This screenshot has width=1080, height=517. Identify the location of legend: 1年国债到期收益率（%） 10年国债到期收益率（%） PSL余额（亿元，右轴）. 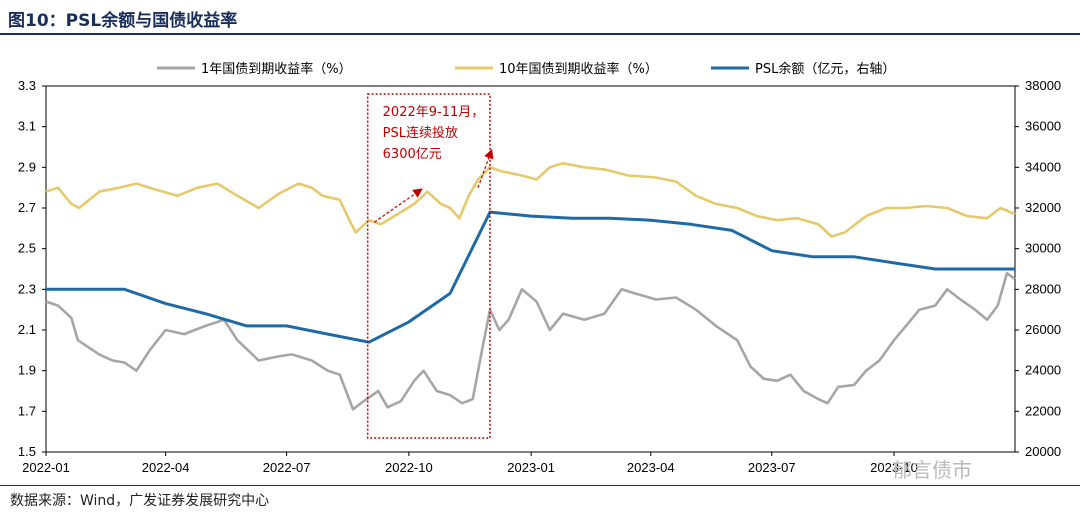
(526, 69).